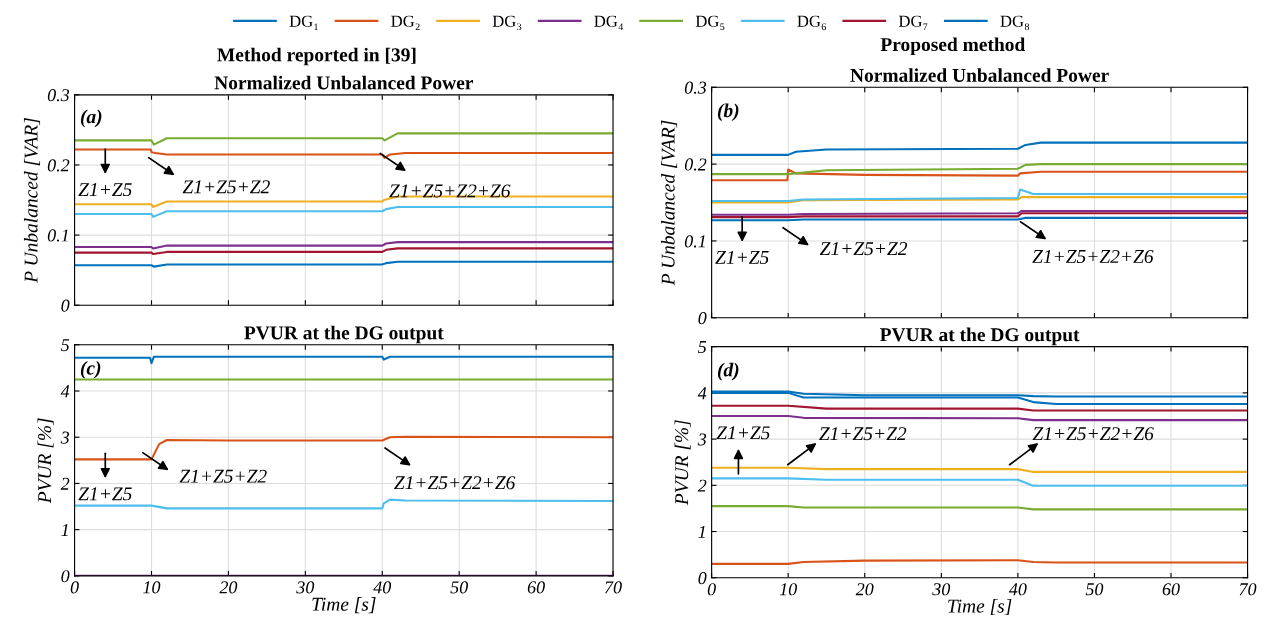 The width and height of the screenshot is (1264, 628). Describe the element at coordinates (507, 23) in the screenshot. I see `legend-label: DG₃` at that location.